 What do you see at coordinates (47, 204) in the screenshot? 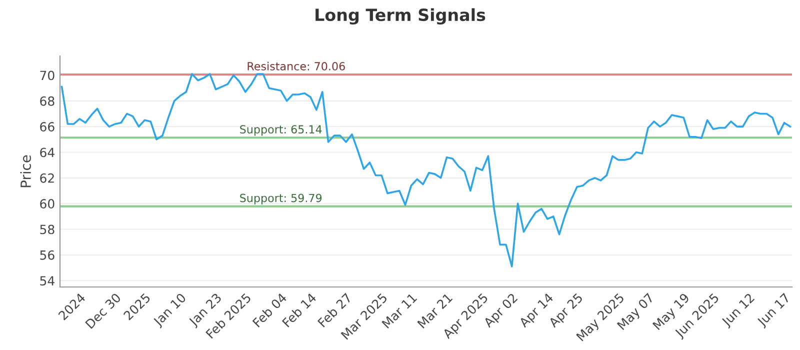
I see `y-tick-label: 60` at bounding box center [47, 204].